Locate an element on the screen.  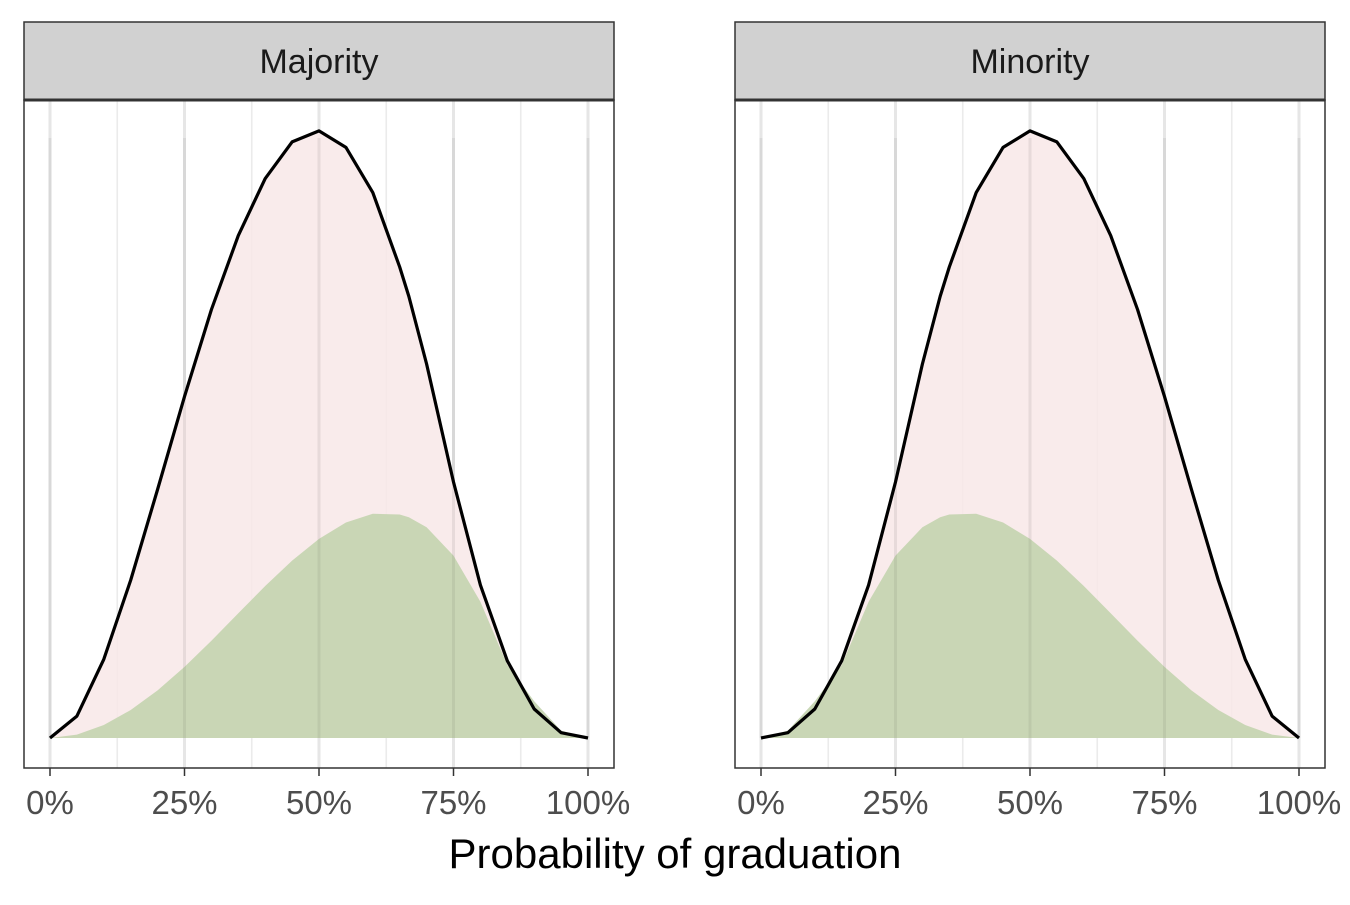
x-axis-title: Probability of graduation is located at coordinates (675, 853).